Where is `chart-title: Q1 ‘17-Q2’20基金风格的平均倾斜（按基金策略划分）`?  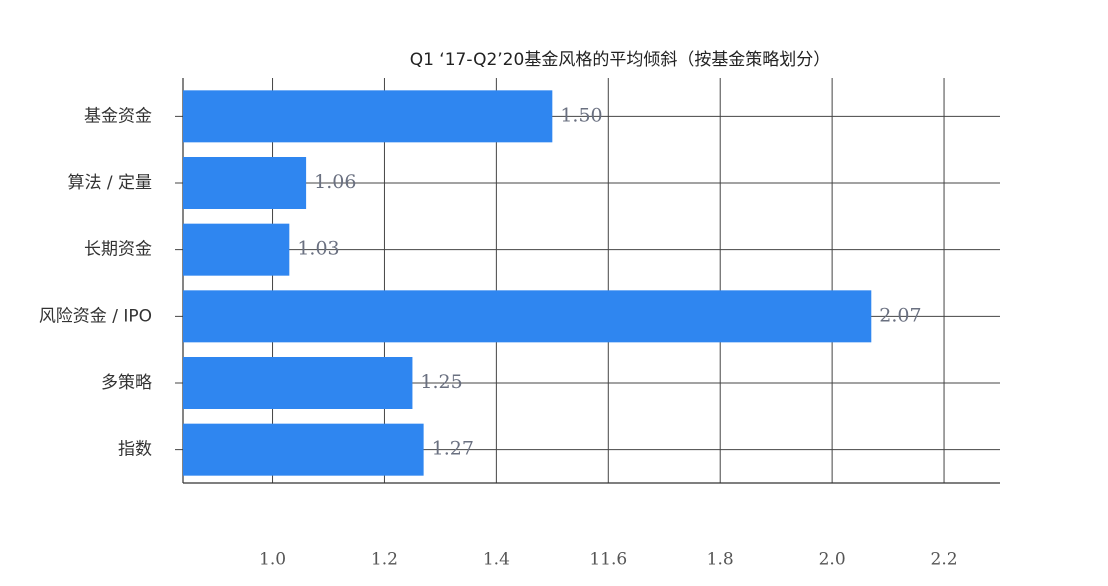
chart-title: Q1 ‘17-Q2’20基金风格的平均倾斜（按基金策略划分） is located at coordinates (620, 60).